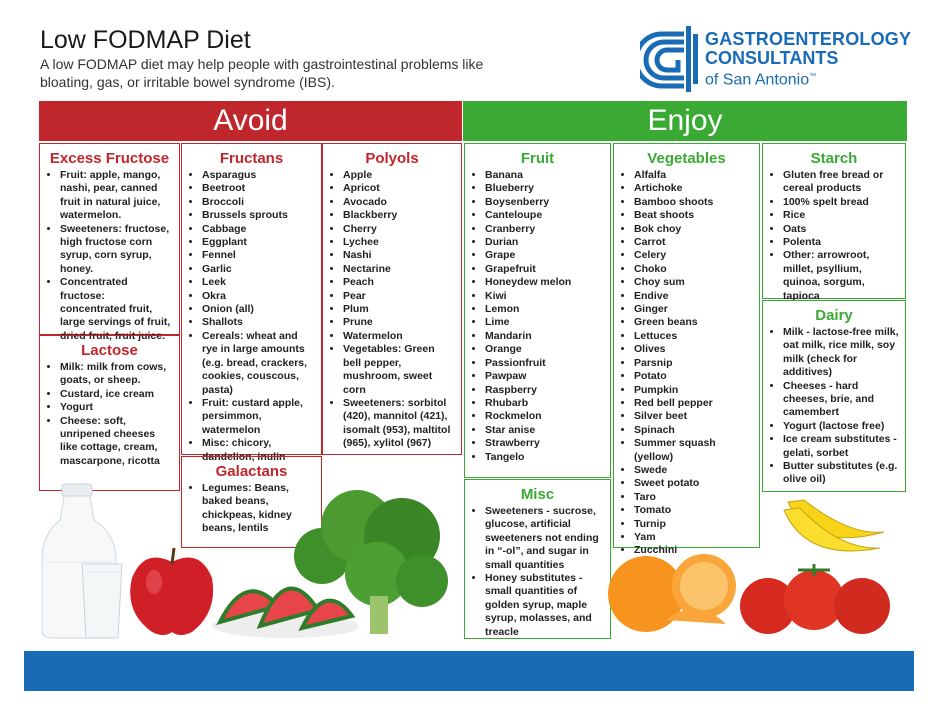 This screenshot has width=936, height=714. What do you see at coordinates (109, 158) in the screenshot?
I see `excess-fructose-title: Excess Fructose` at bounding box center [109, 158].